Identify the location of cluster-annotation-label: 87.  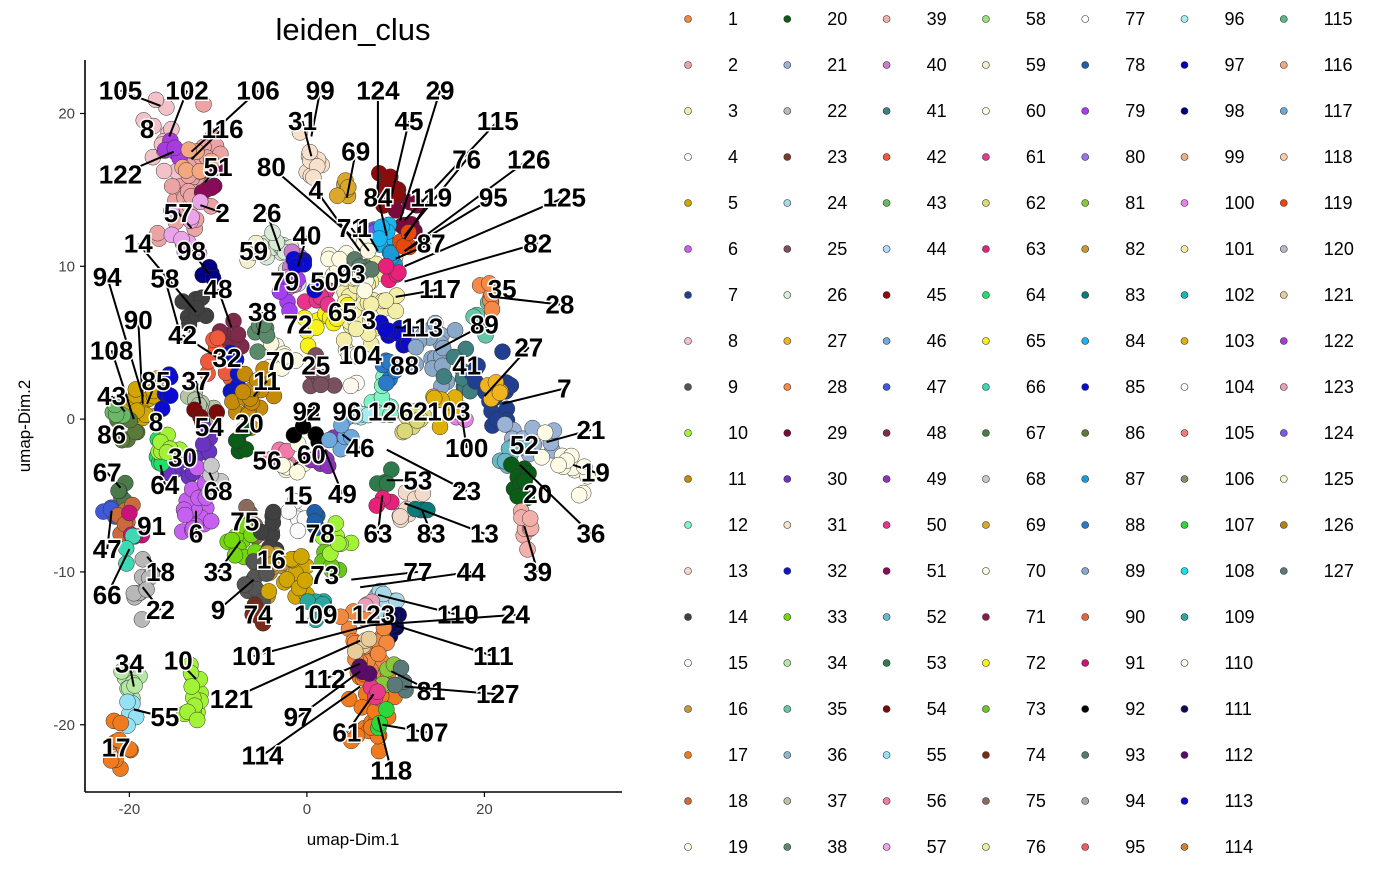
(431, 243).